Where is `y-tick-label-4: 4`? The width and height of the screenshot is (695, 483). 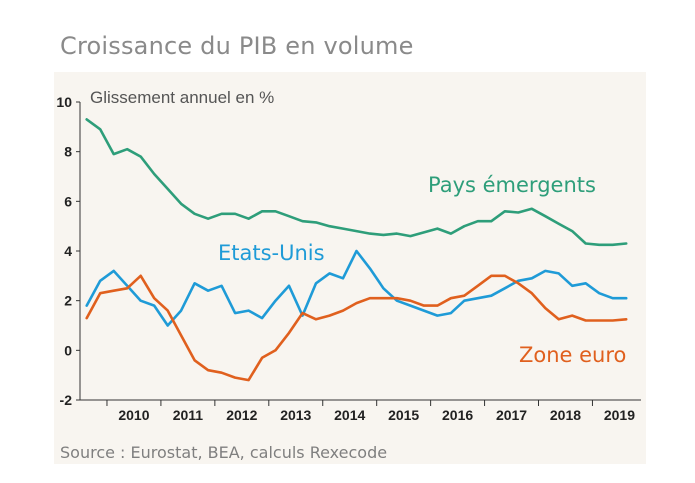 y-tick-label-4: 4 is located at coordinates (68, 251).